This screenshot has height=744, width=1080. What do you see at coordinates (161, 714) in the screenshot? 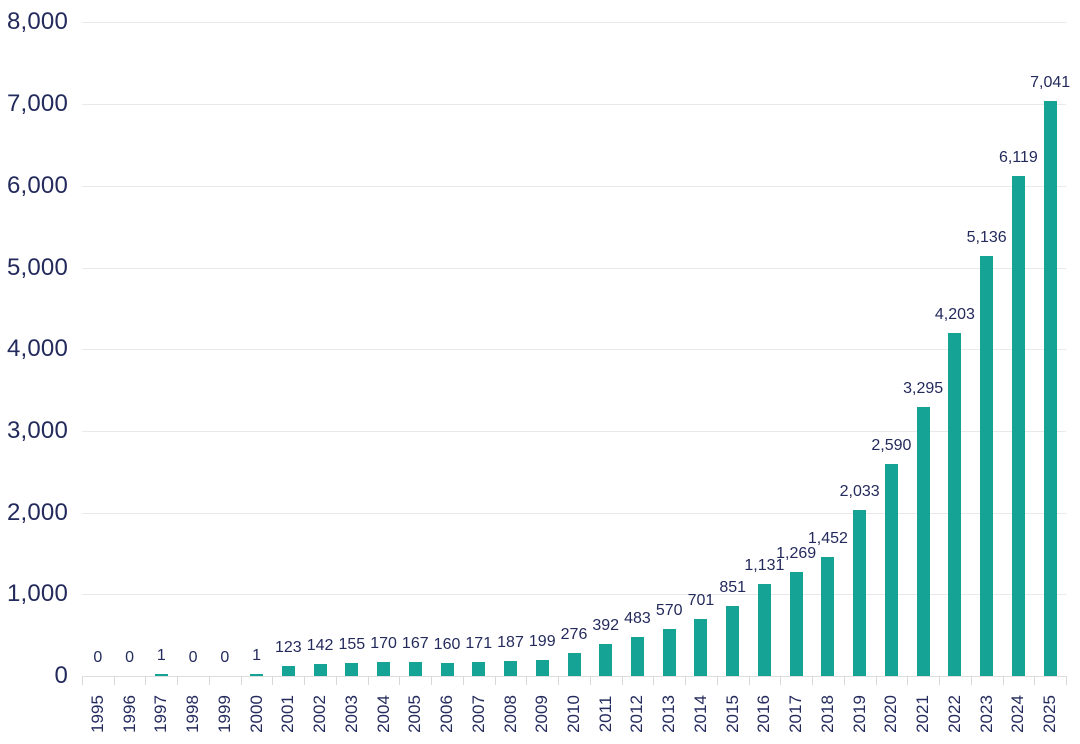
I see `x-axis-year-label: 1997` at bounding box center [161, 714].